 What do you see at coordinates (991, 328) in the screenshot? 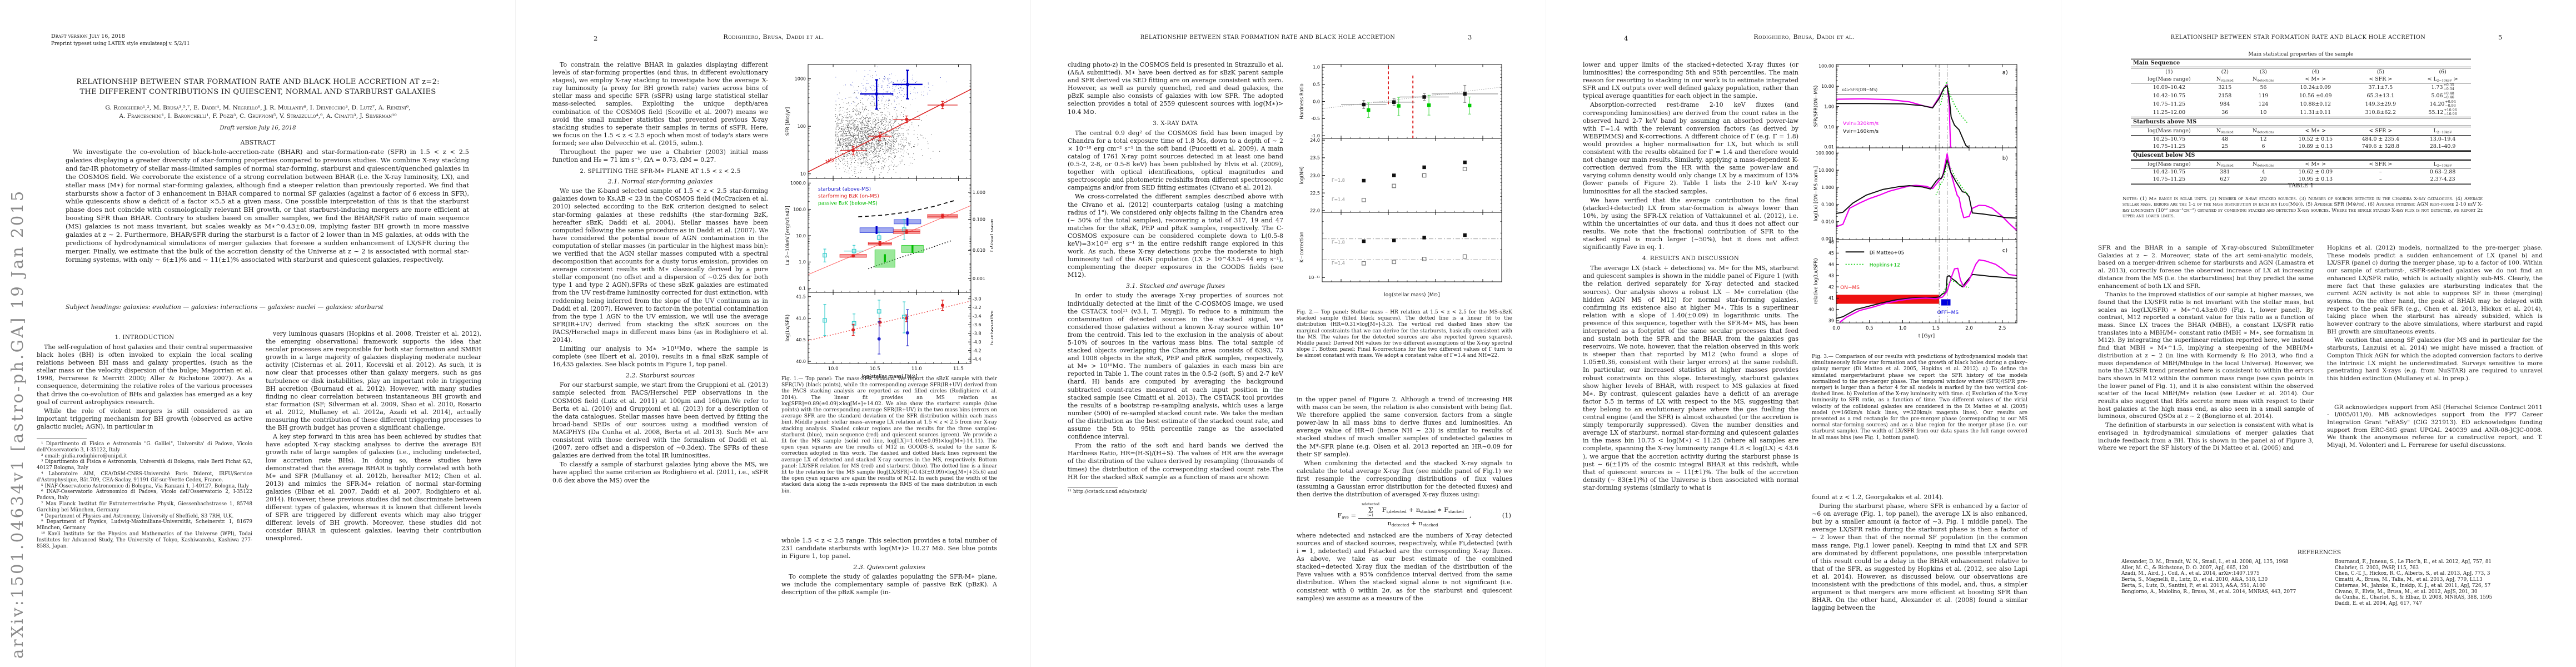
I see `svg-text: log(BHAR/SFR)` at bounding box center [991, 328].